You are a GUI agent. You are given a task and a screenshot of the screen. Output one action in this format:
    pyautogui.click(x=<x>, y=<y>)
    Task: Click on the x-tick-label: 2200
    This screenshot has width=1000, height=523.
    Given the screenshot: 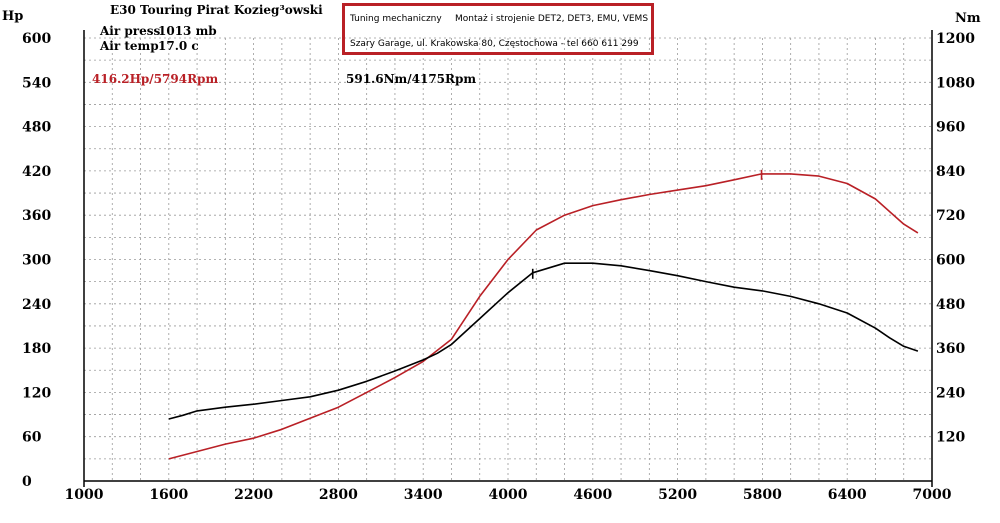 What is the action you would take?
    pyautogui.click(x=253, y=495)
    